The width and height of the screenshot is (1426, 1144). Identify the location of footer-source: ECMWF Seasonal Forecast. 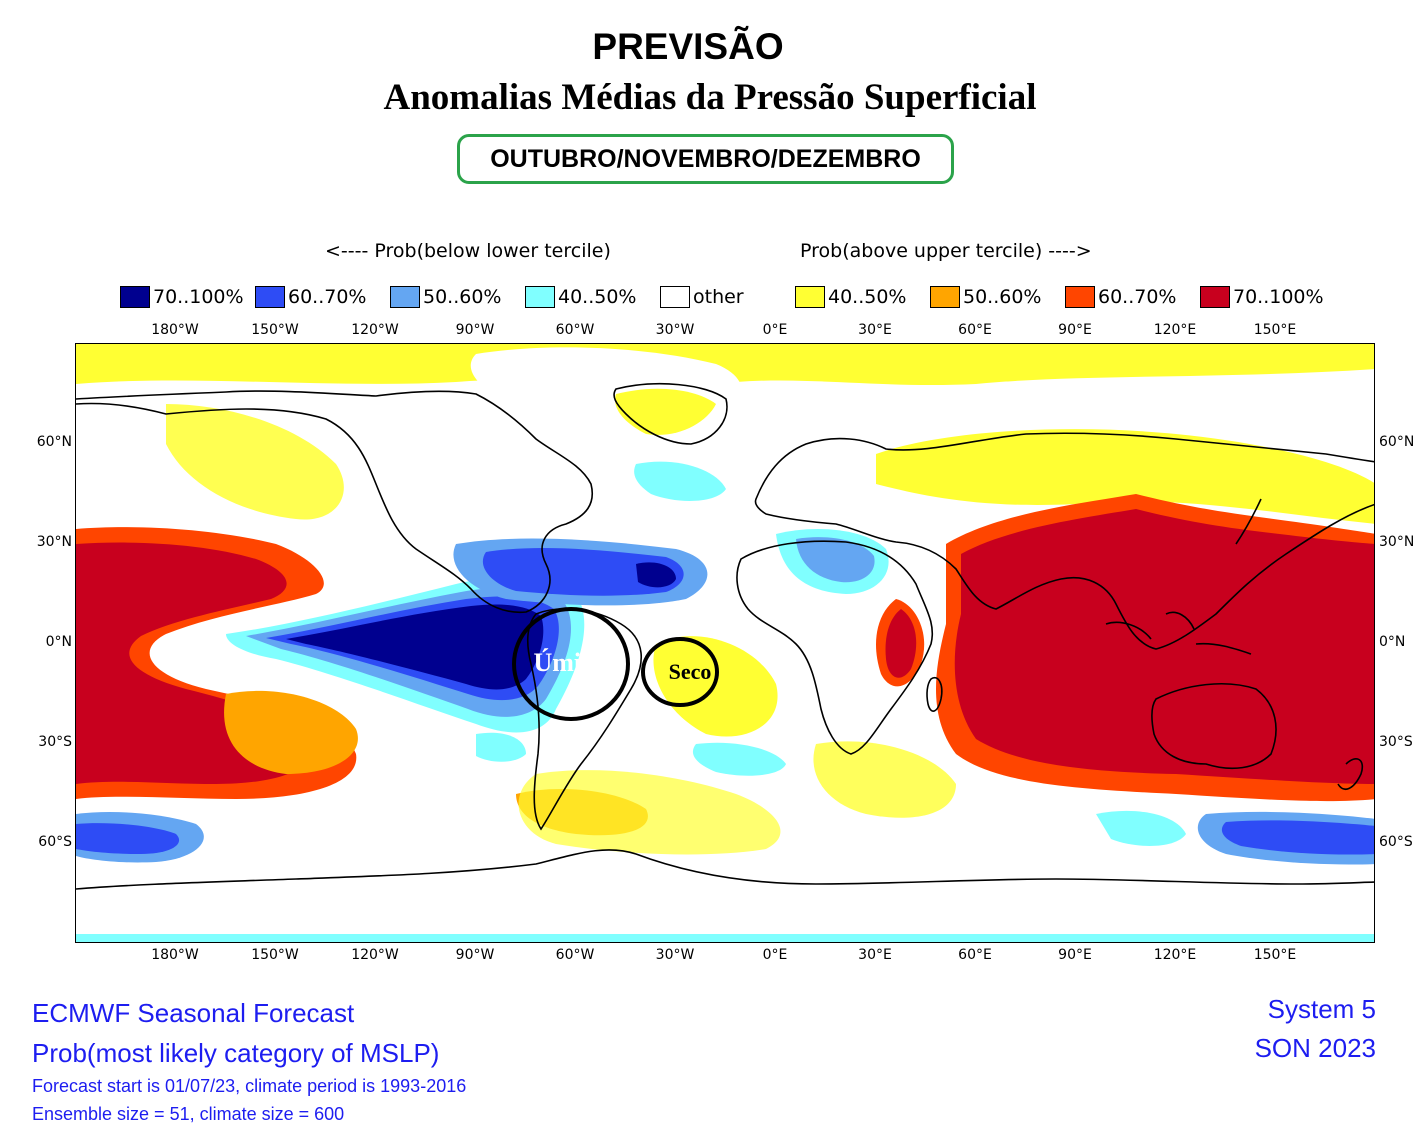
(193, 1013).